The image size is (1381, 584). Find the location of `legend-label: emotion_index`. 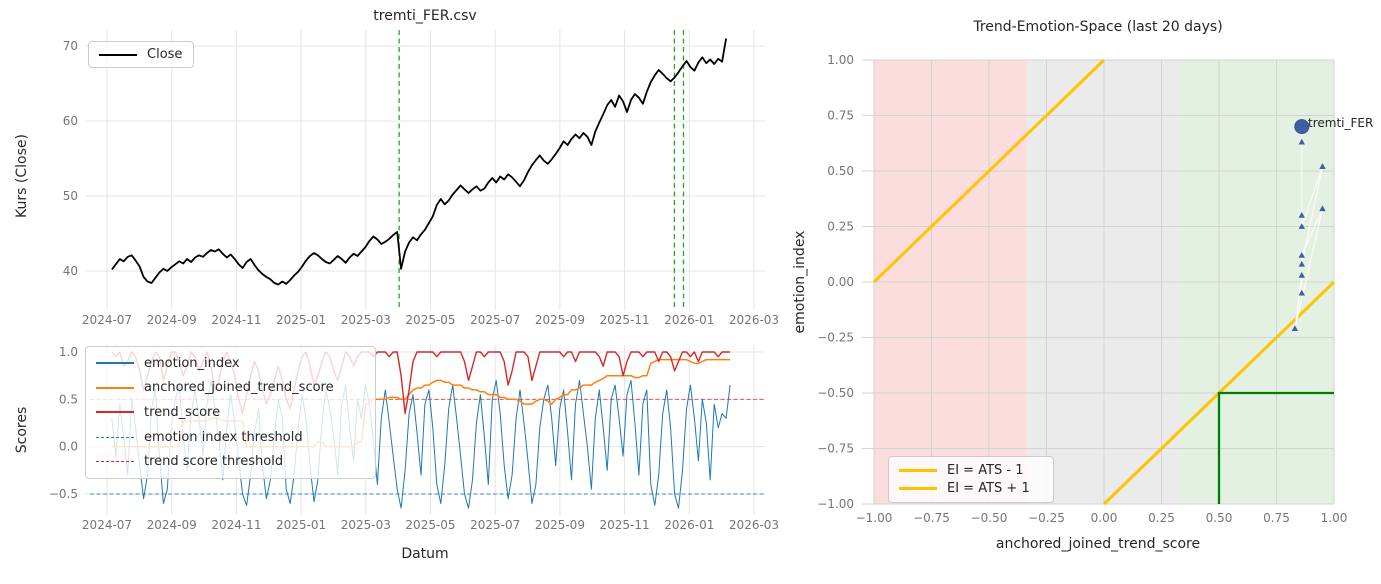

legend-label: emotion_index is located at coordinates (192, 363).